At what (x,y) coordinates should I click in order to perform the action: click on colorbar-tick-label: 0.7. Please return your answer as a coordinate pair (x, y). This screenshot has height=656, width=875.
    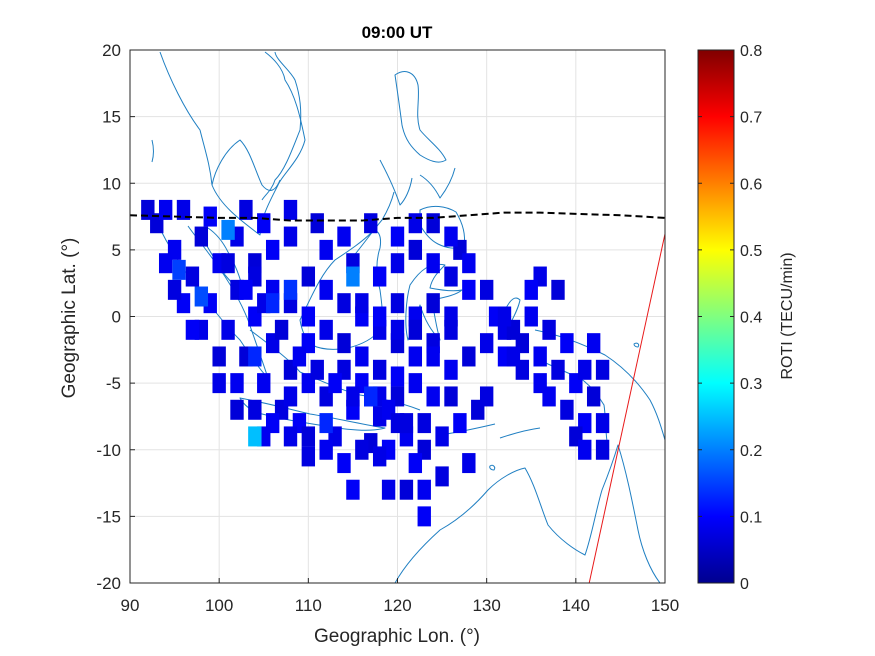
    Looking at the image, I should click on (751, 118).